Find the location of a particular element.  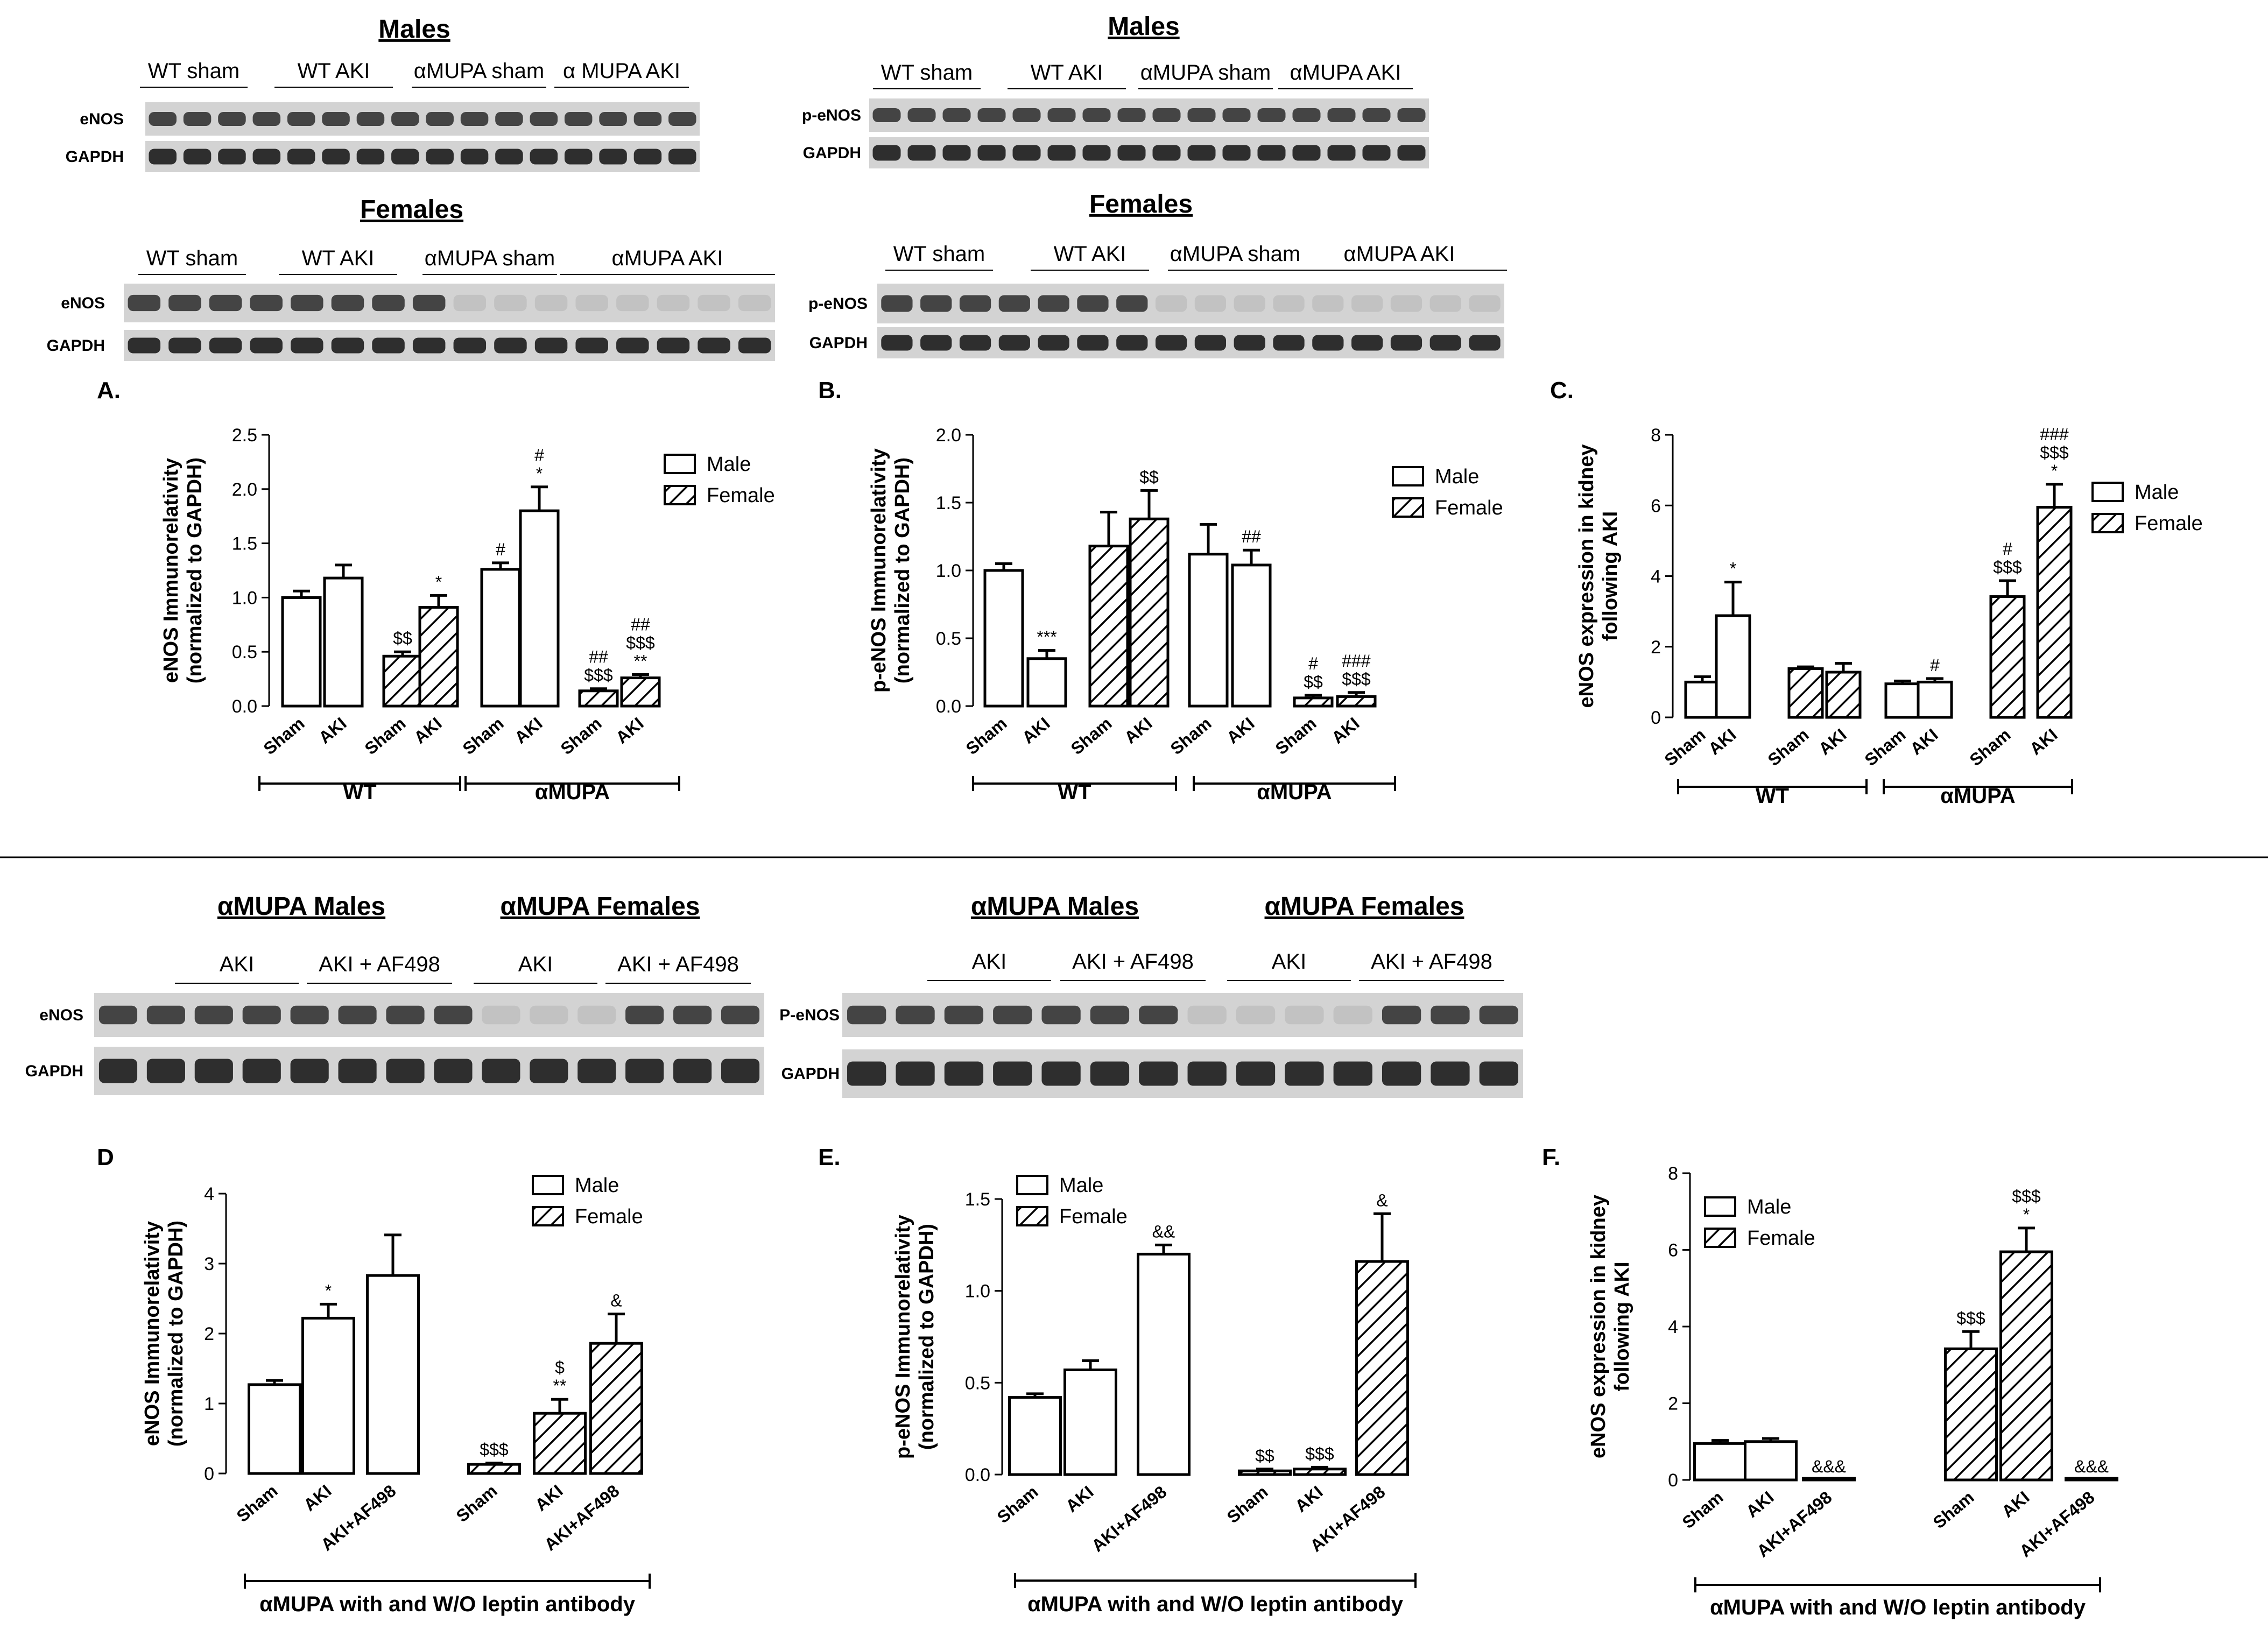

y-axis-title-line: p-eNOS Immunorelativity is located at coordinates (879, 570).